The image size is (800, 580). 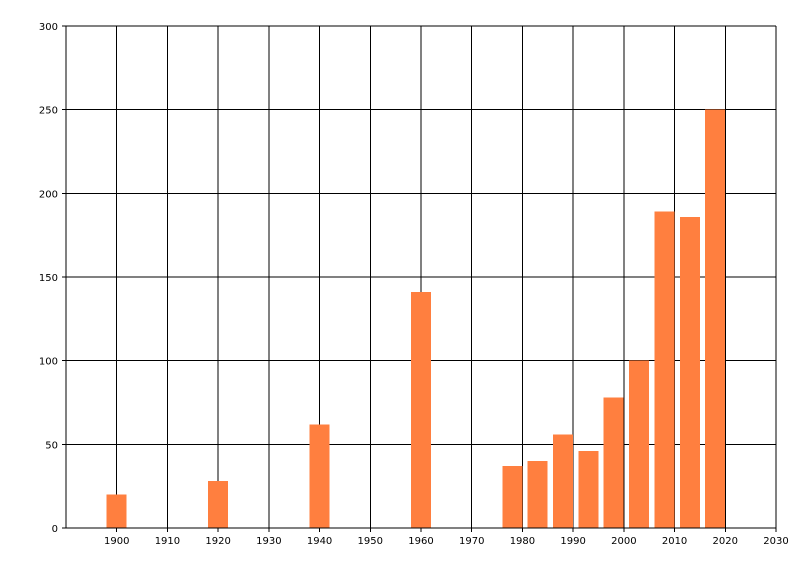 What do you see at coordinates (55, 529) in the screenshot?
I see `y-tick-label: 0` at bounding box center [55, 529].